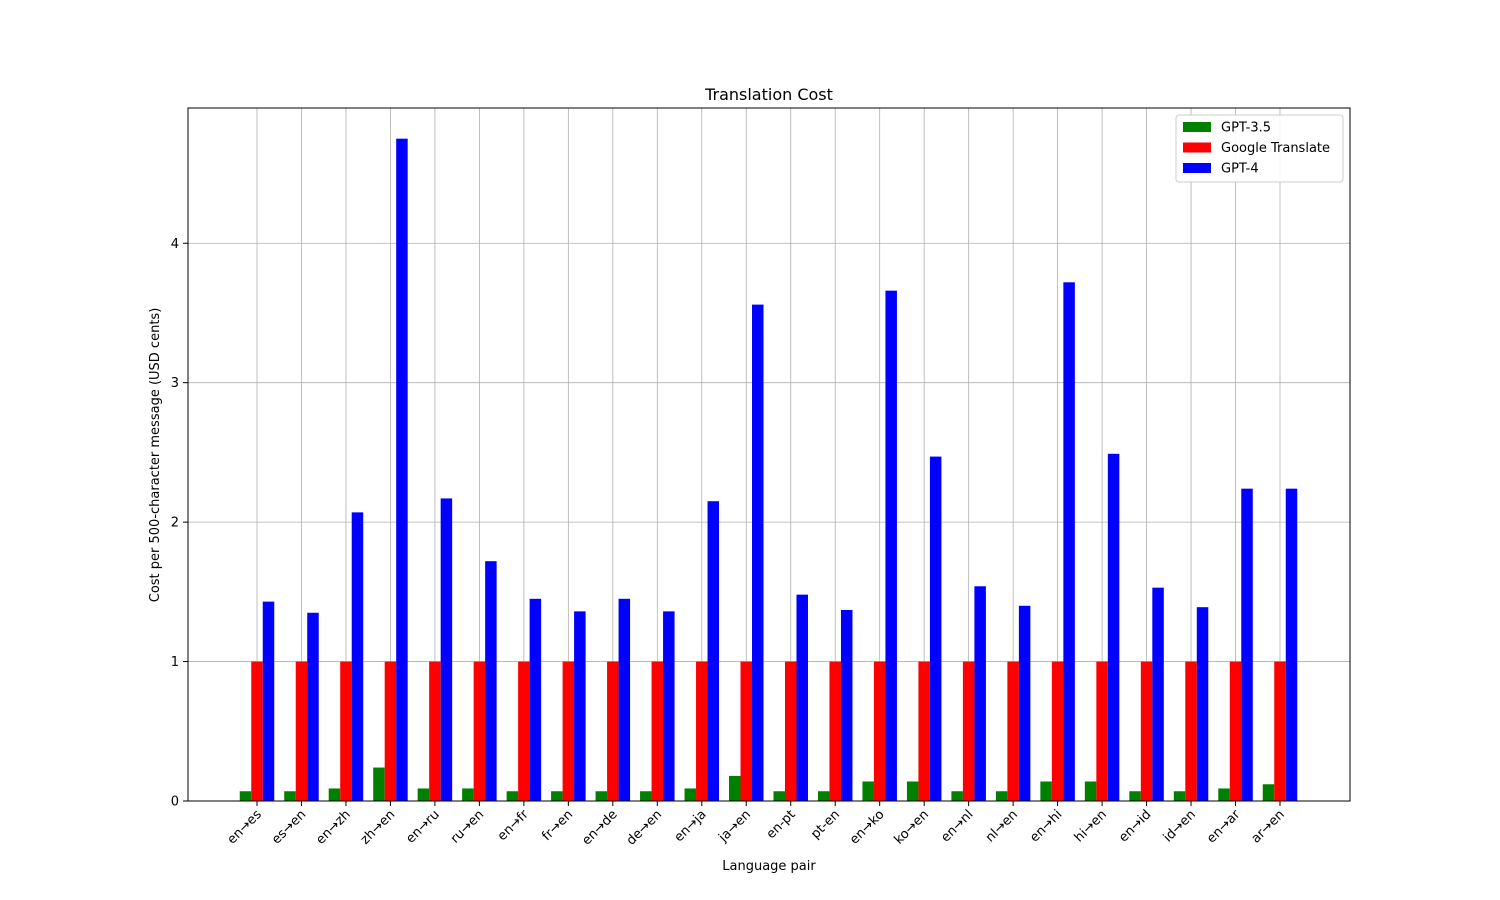 This screenshot has width=1500, height=900. I want to click on legend-box, so click(1259, 148).